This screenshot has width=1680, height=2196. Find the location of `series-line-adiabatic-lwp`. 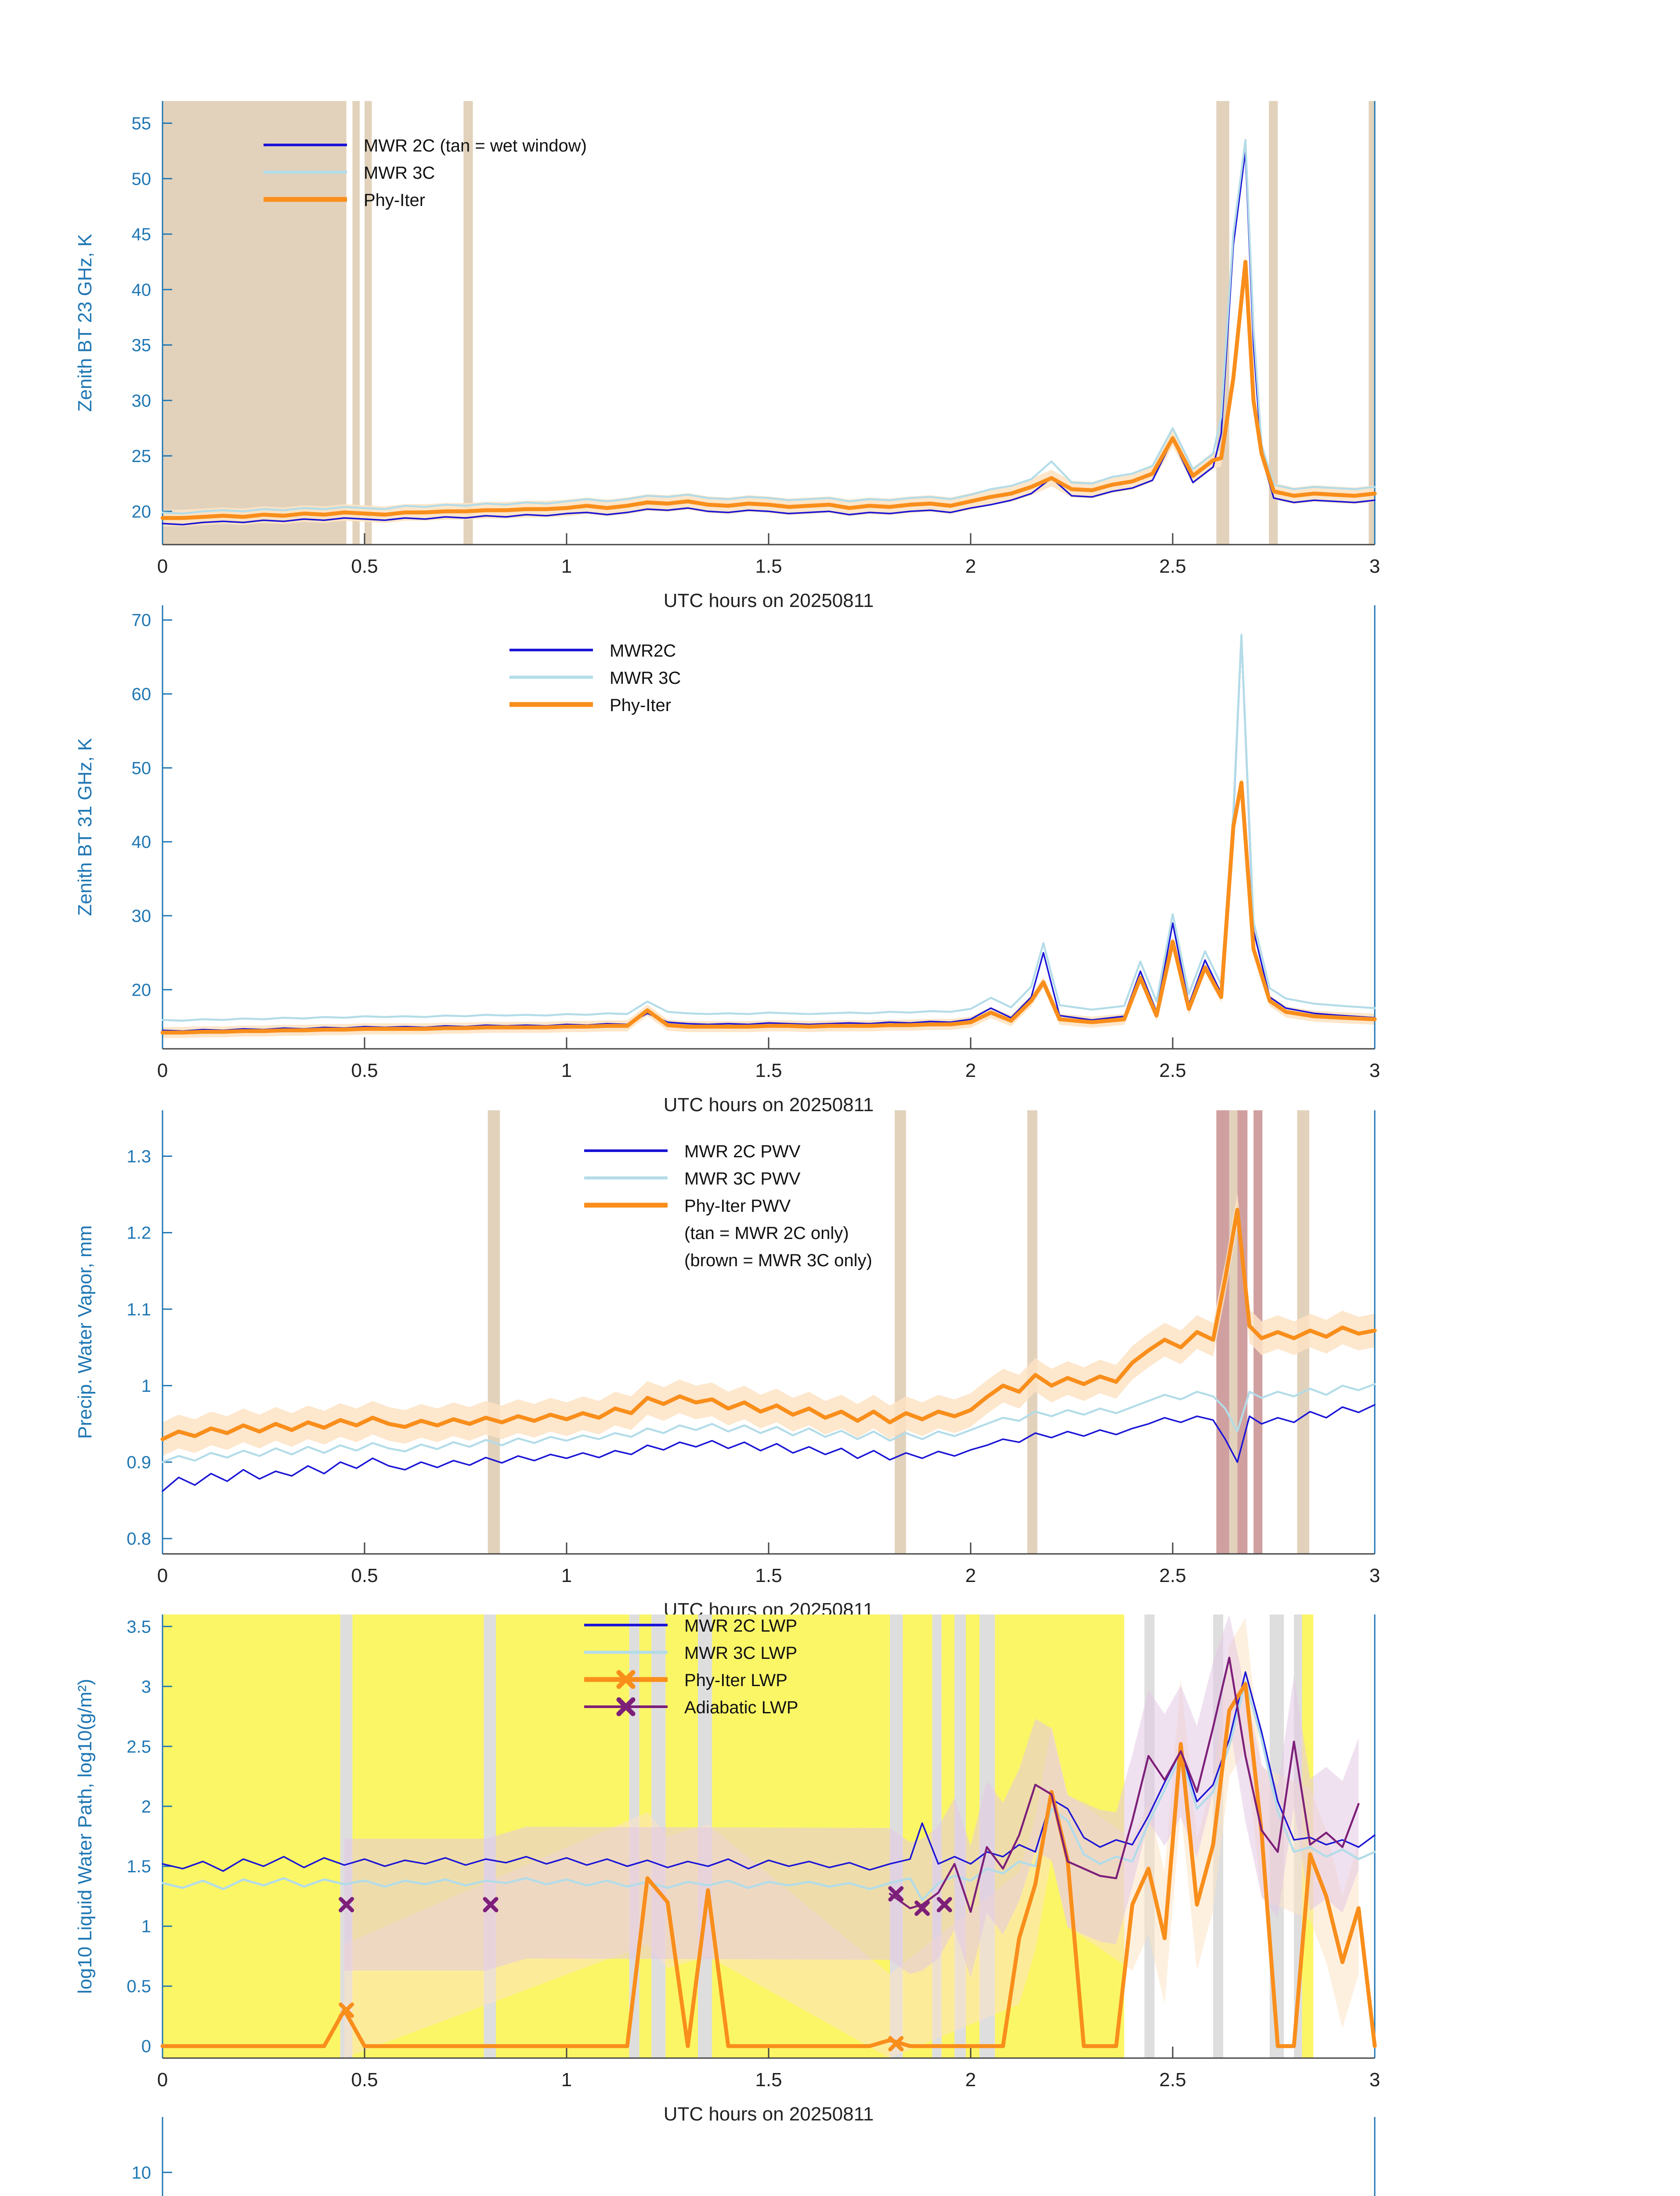

series-line-adiabatic-lwp is located at coordinates (1124, 1785).